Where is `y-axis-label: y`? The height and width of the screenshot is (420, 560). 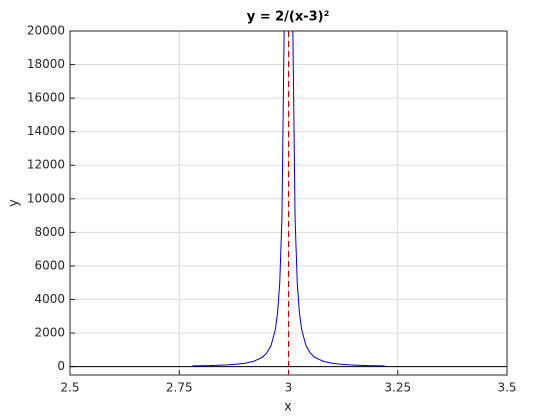 y-axis-label: y is located at coordinates (14, 203).